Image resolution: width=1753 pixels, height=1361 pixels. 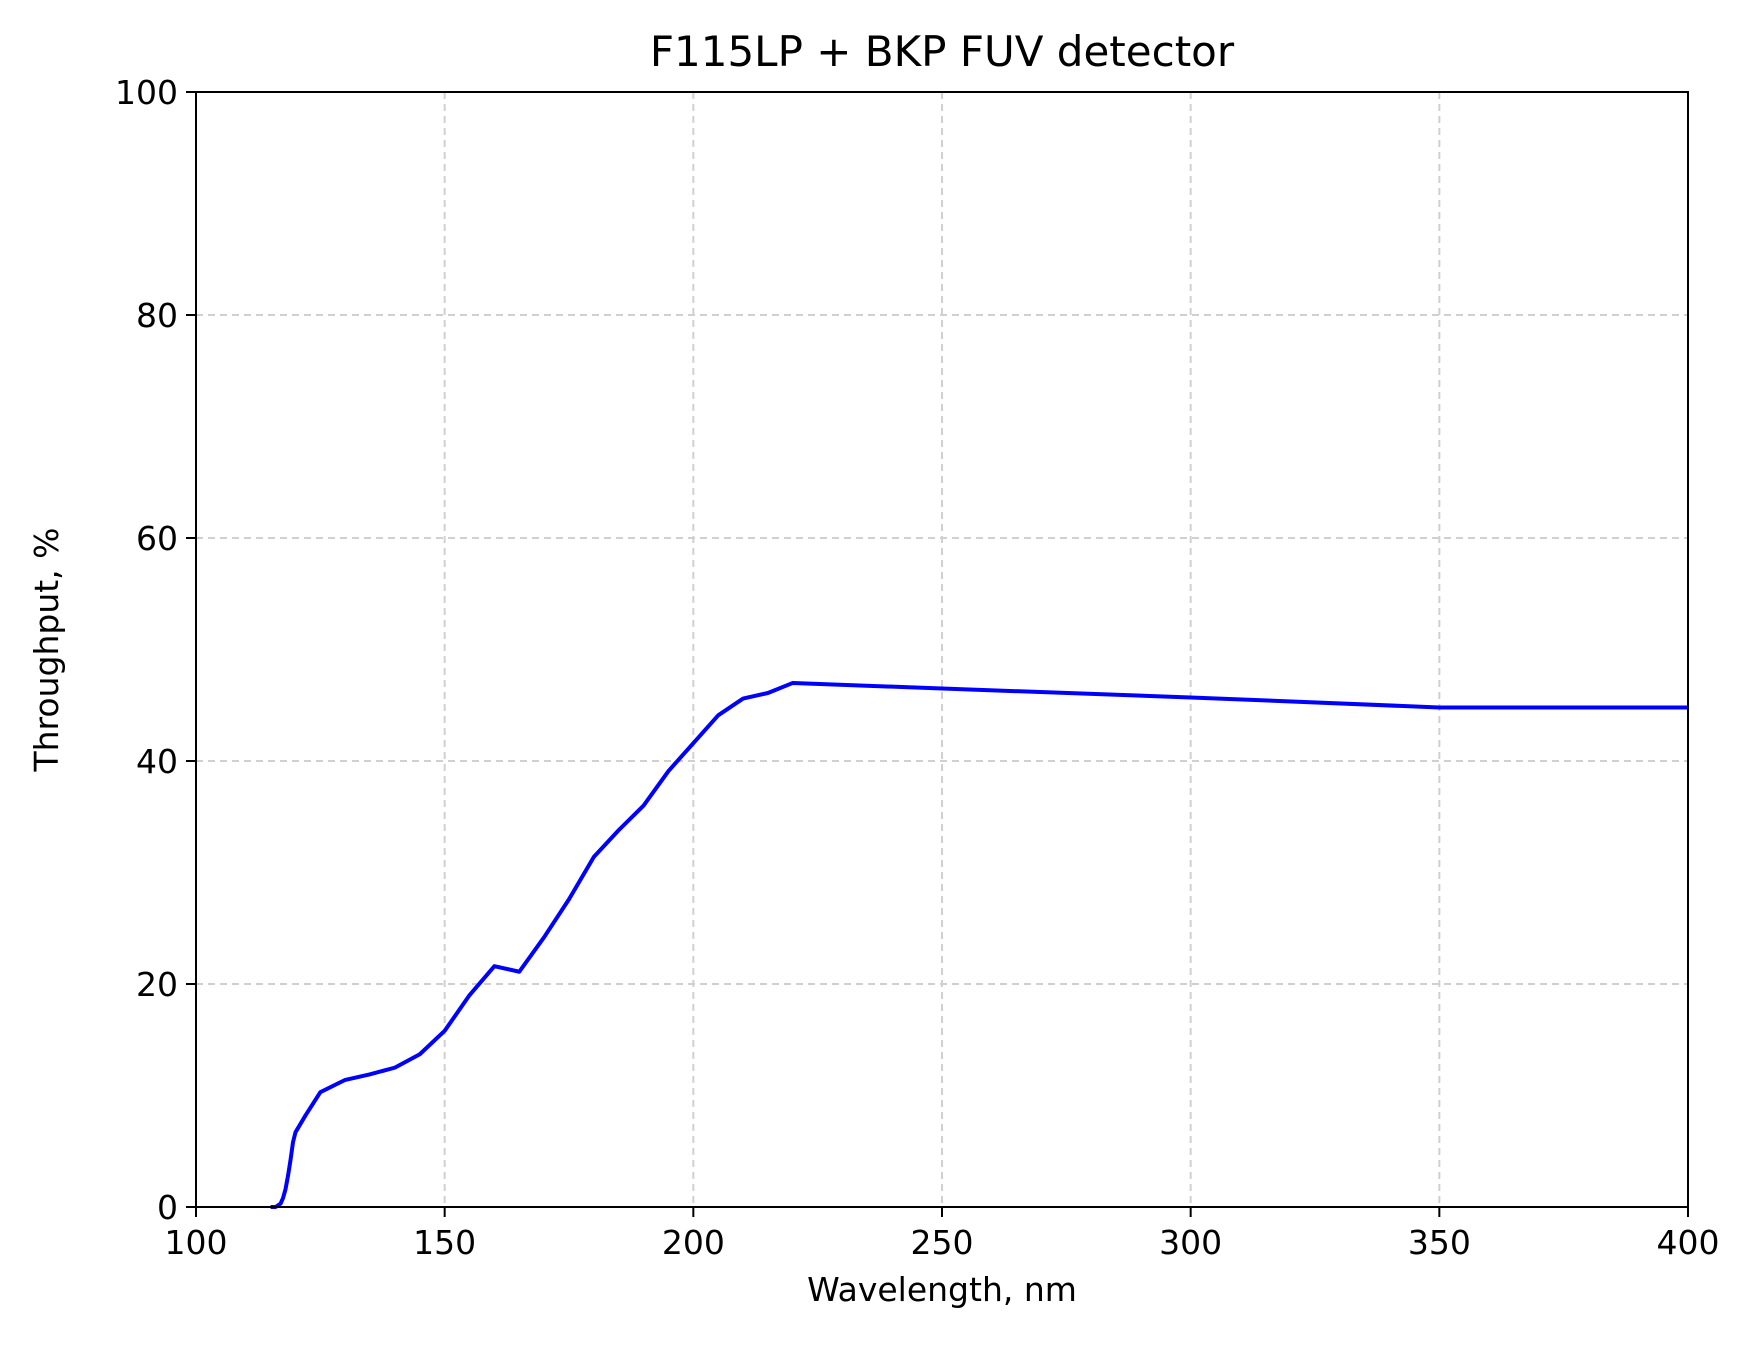 What do you see at coordinates (942, 1289) in the screenshot?
I see `x-axis-label: Wavelength, nm` at bounding box center [942, 1289].